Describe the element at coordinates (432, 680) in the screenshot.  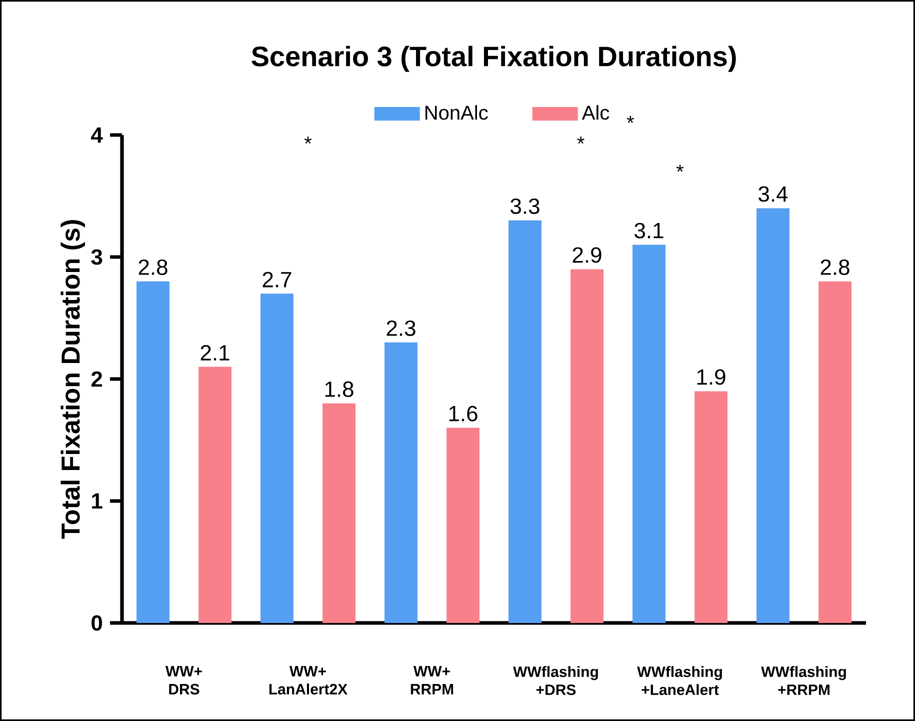
I see `x-tick-label: WW+ RRPM` at that location.